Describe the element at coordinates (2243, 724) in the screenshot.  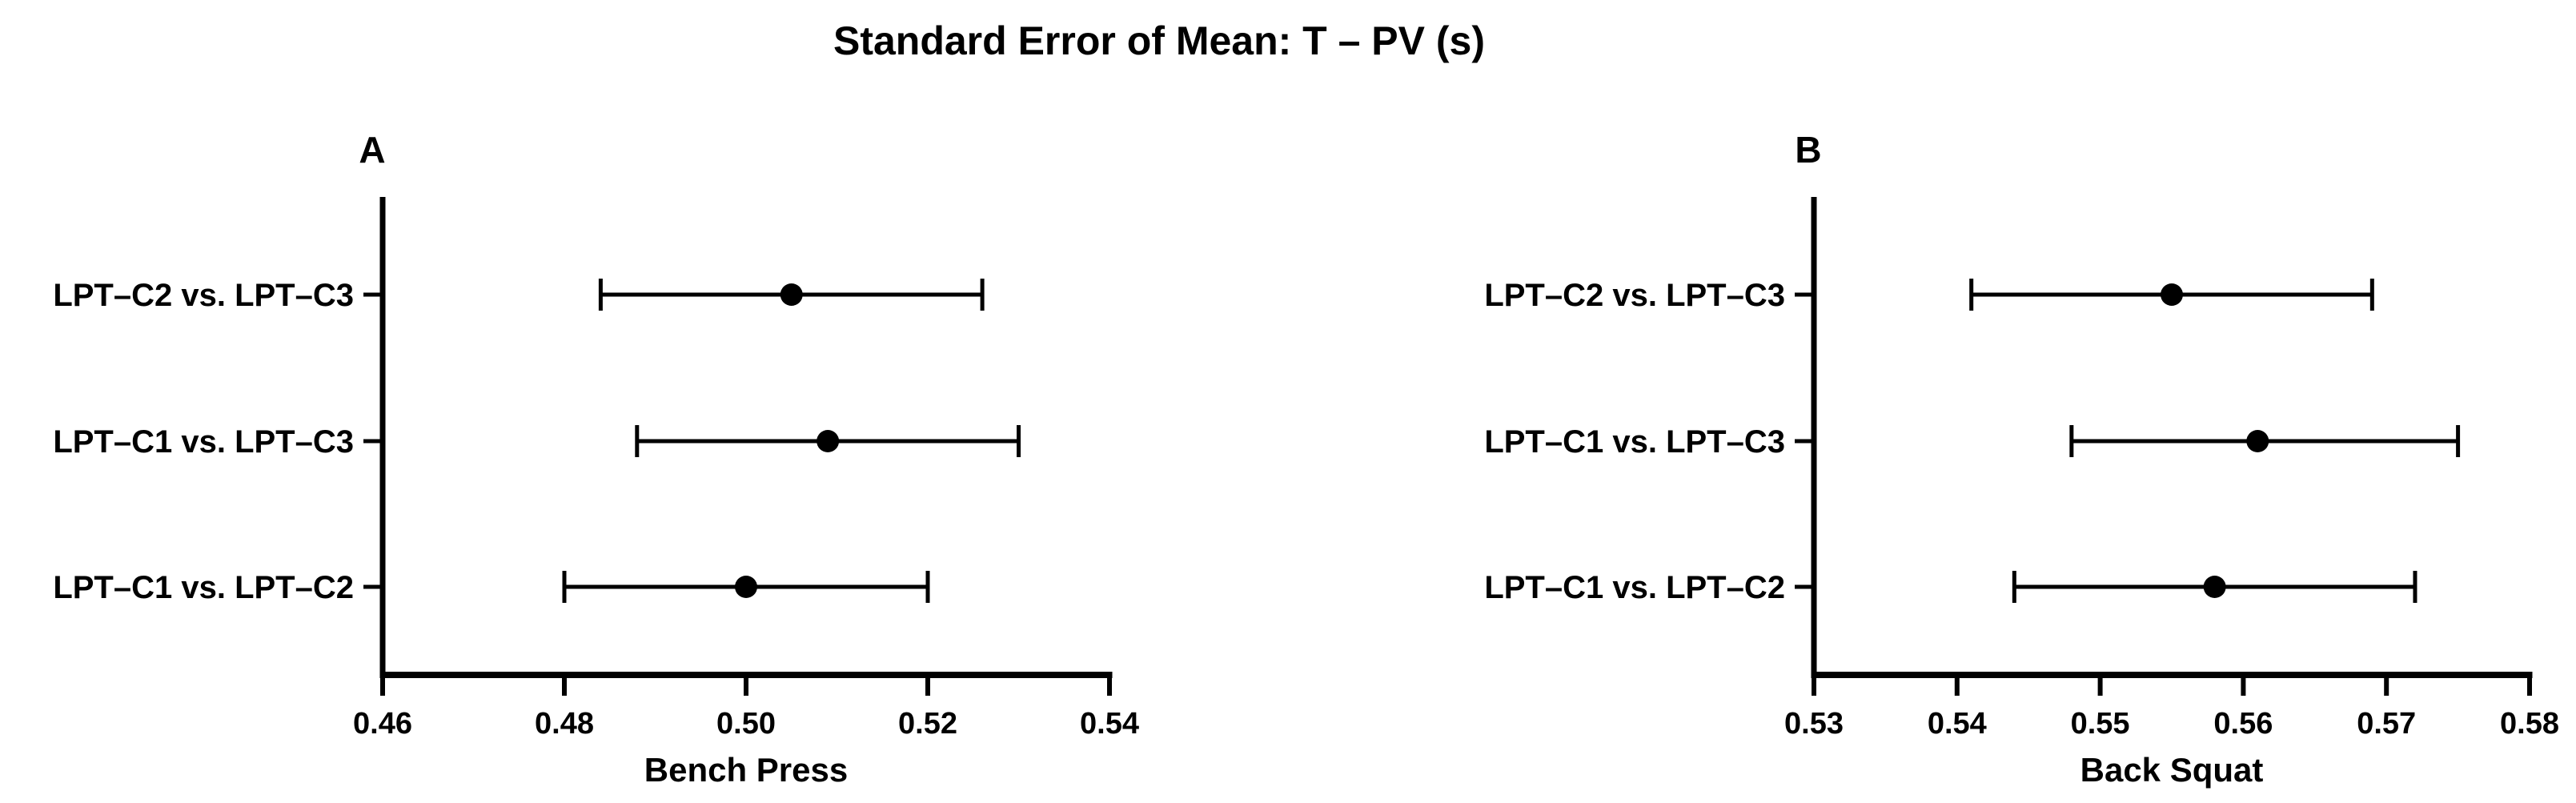
I see `panel-b-x-tick-label: 0.56` at that location.